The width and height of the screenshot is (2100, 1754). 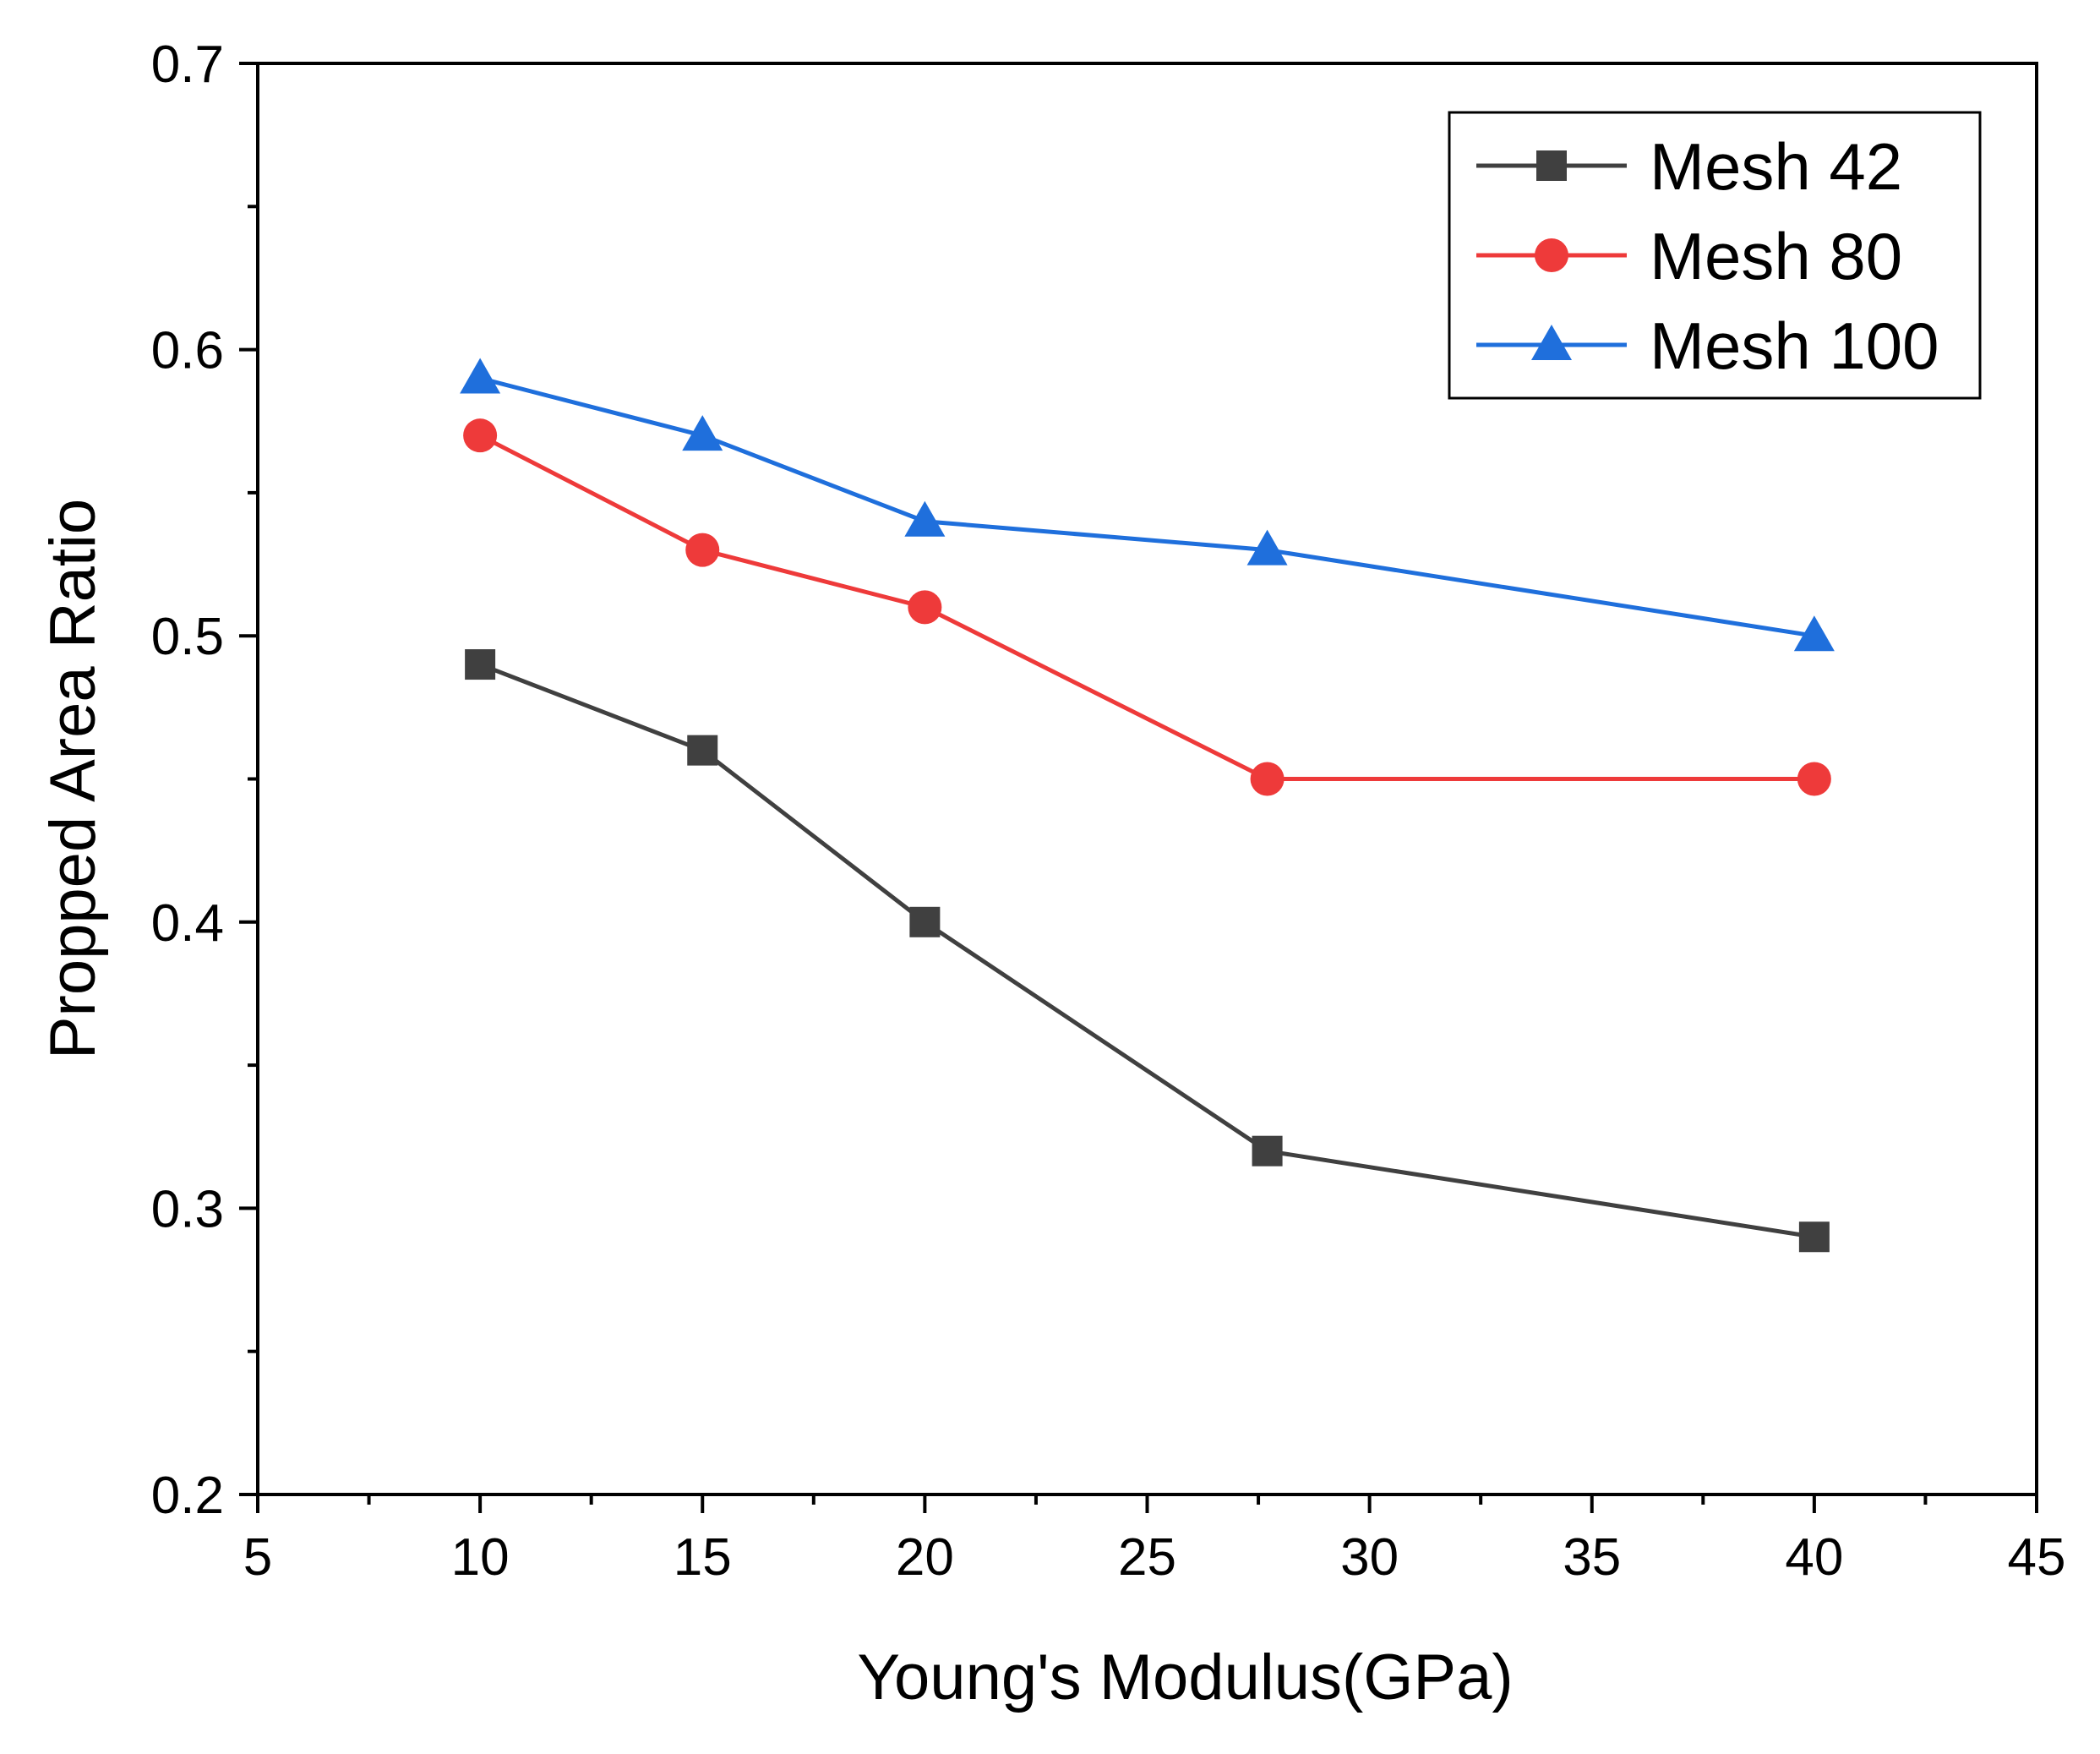 What do you see at coordinates (187, 65) in the screenshot?
I see `y-tick-label-0.7: 0.7` at bounding box center [187, 65].